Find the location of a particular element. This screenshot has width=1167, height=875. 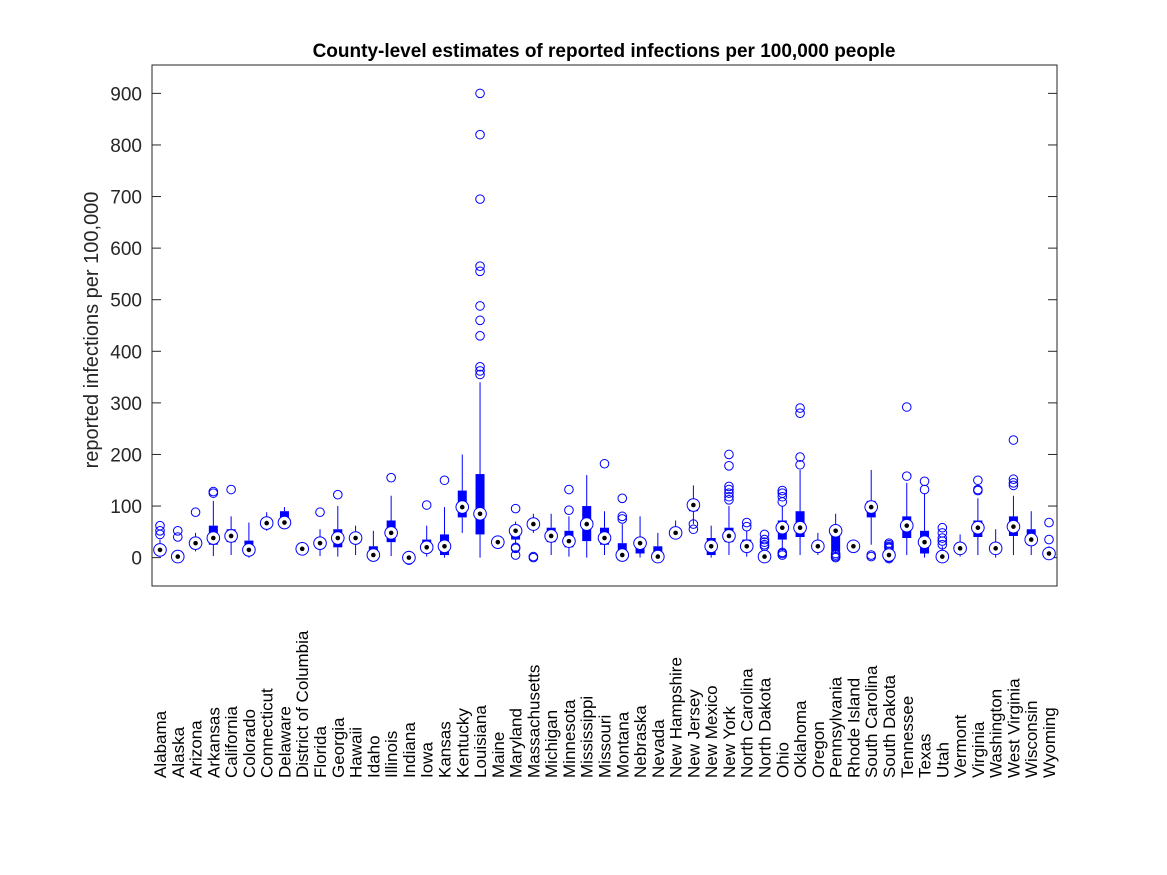

box-alabama is located at coordinates (160, 538).